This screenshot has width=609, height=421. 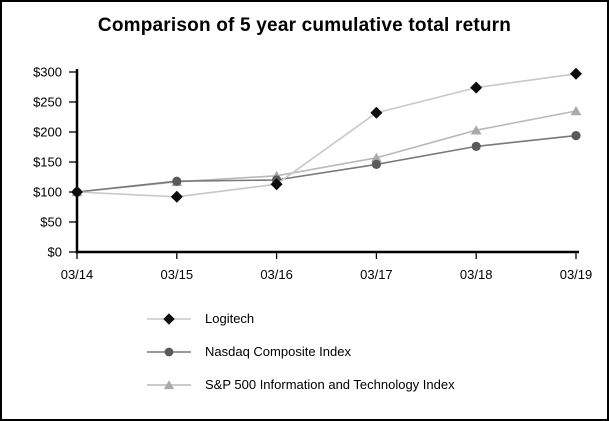 I want to click on svg-text: $300, so click(x=47, y=72).